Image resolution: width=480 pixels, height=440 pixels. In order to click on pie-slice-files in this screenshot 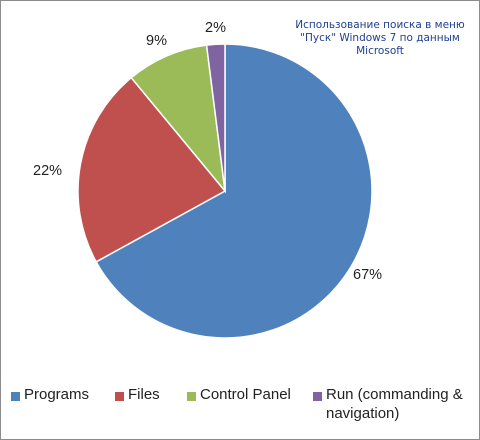, I will do `click(152, 169)`.